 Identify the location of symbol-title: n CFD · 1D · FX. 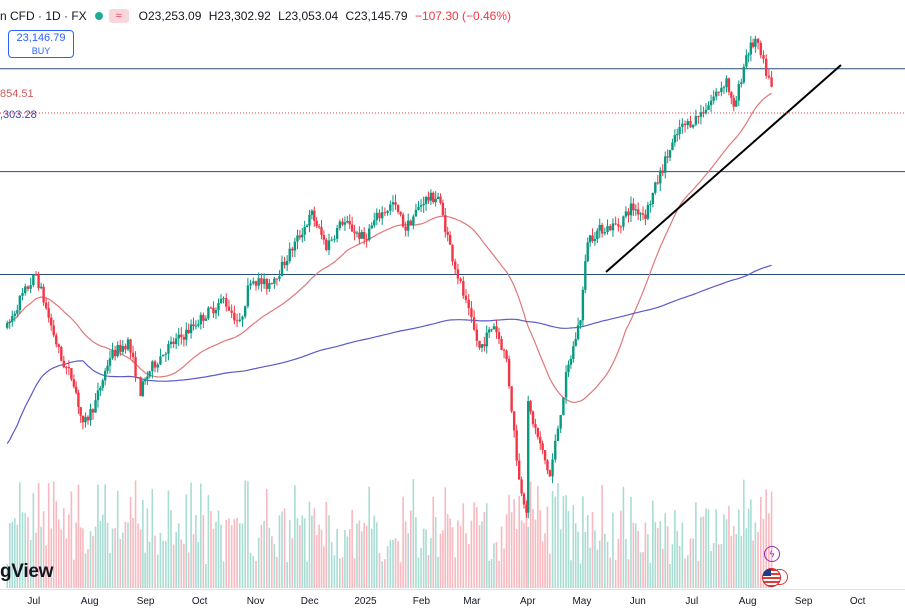
(43, 16).